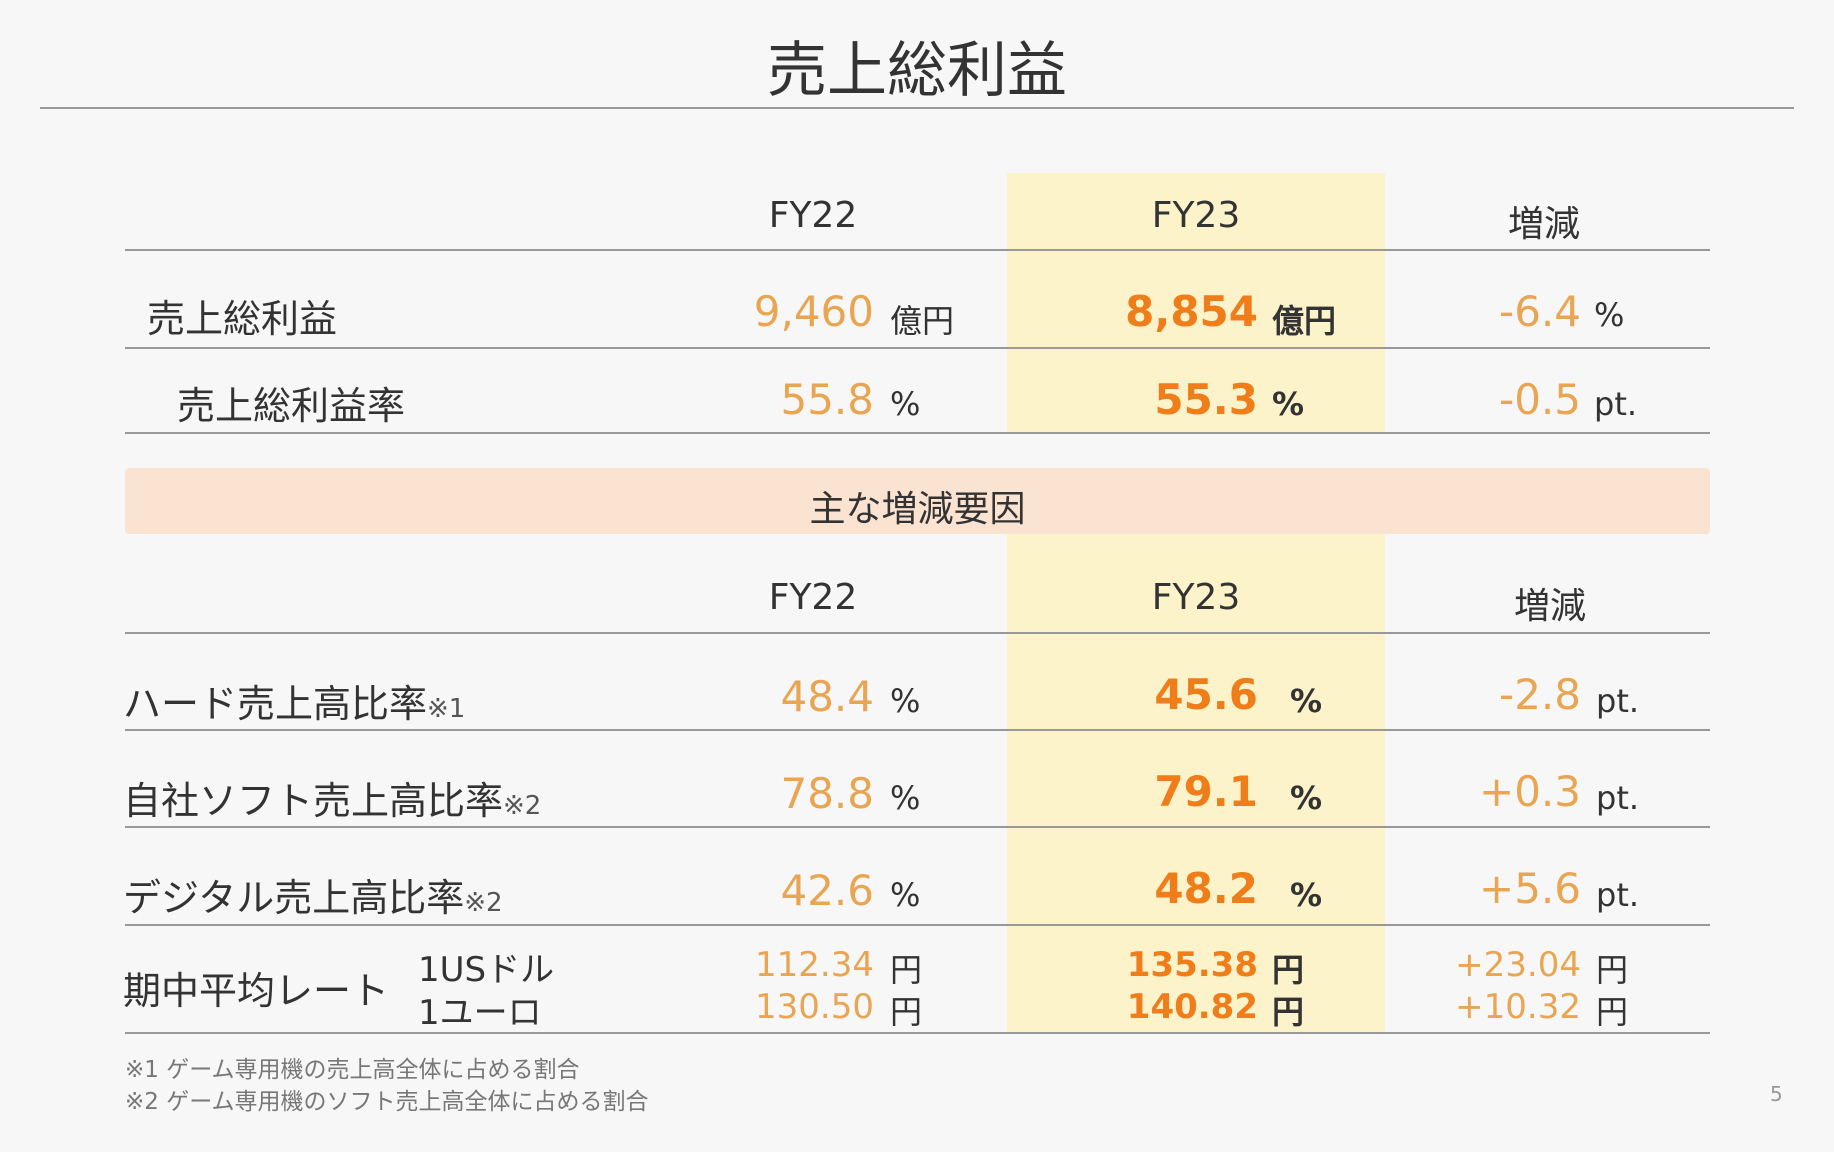 The height and width of the screenshot is (1152, 1834). Describe the element at coordinates (1776, 1094) in the screenshot. I see `page-number: 5` at that location.